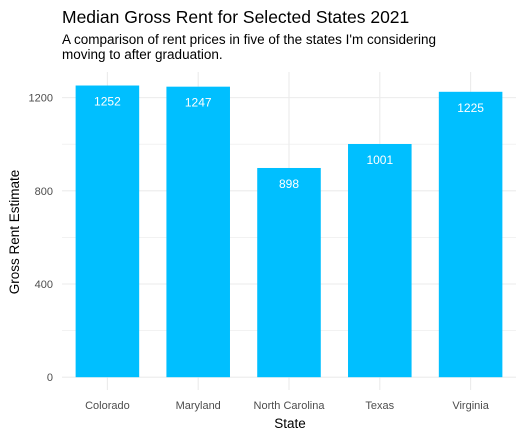  What do you see at coordinates (107, 406) in the screenshot?
I see `x-tick-label: Colorado` at bounding box center [107, 406].